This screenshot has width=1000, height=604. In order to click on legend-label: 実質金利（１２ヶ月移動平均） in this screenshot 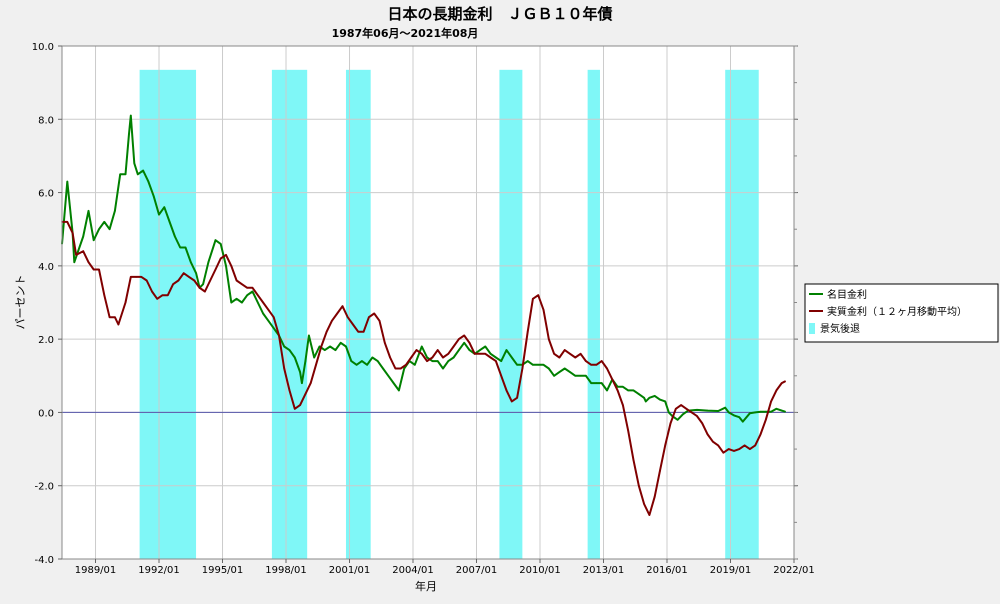, I will do `click(897, 311)`.